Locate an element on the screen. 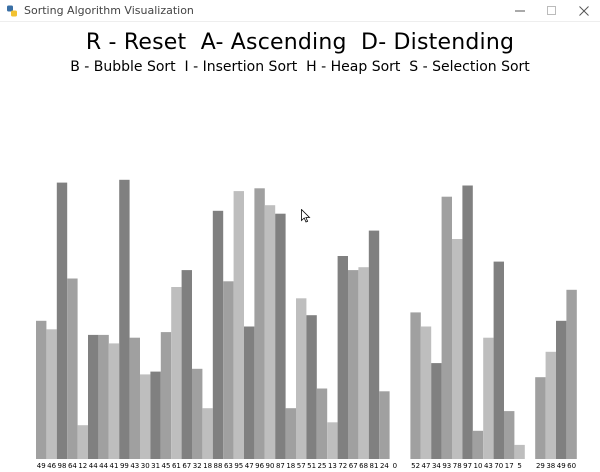 The width and height of the screenshot is (600, 472). bar-value-label: 29 is located at coordinates (540, 466).